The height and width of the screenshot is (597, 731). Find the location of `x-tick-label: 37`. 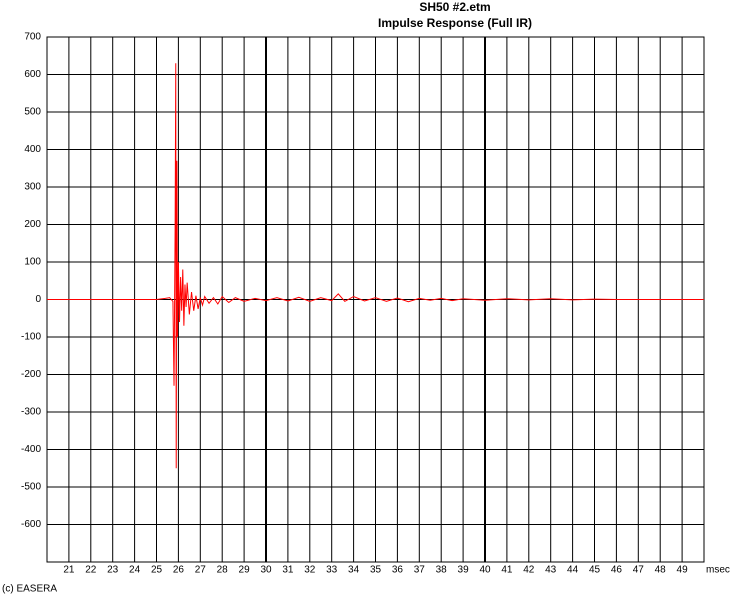

x-tick-label: 37 is located at coordinates (420, 570).